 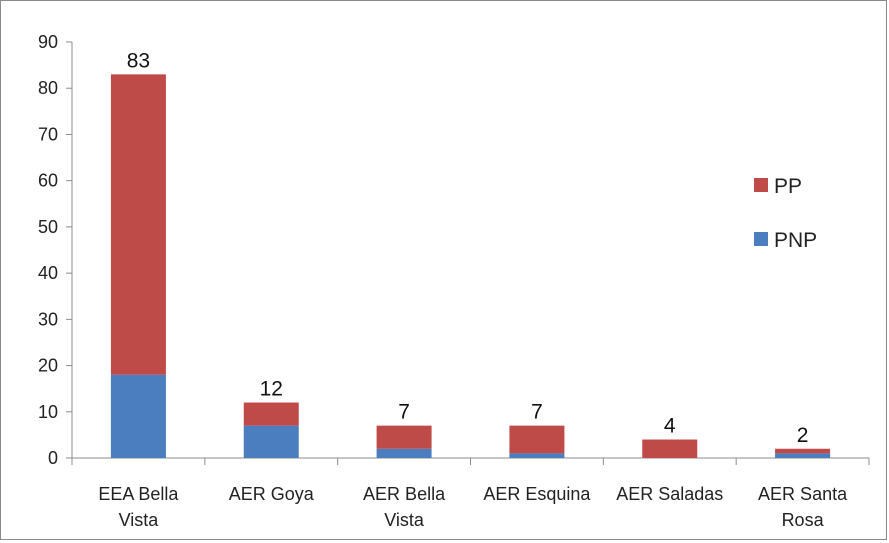 I want to click on total-data-label: 12, so click(x=271, y=389).